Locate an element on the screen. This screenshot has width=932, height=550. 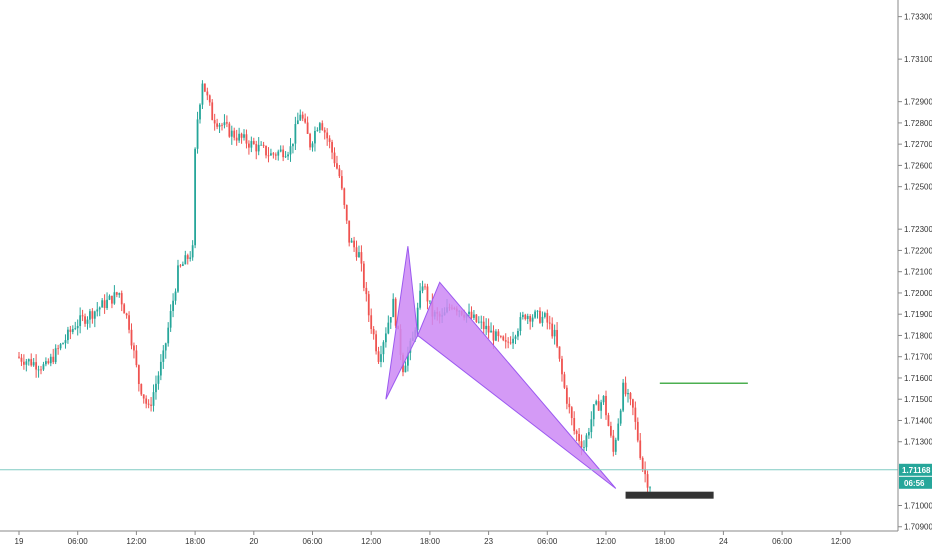
current-price-badge is located at coordinates (915, 469).